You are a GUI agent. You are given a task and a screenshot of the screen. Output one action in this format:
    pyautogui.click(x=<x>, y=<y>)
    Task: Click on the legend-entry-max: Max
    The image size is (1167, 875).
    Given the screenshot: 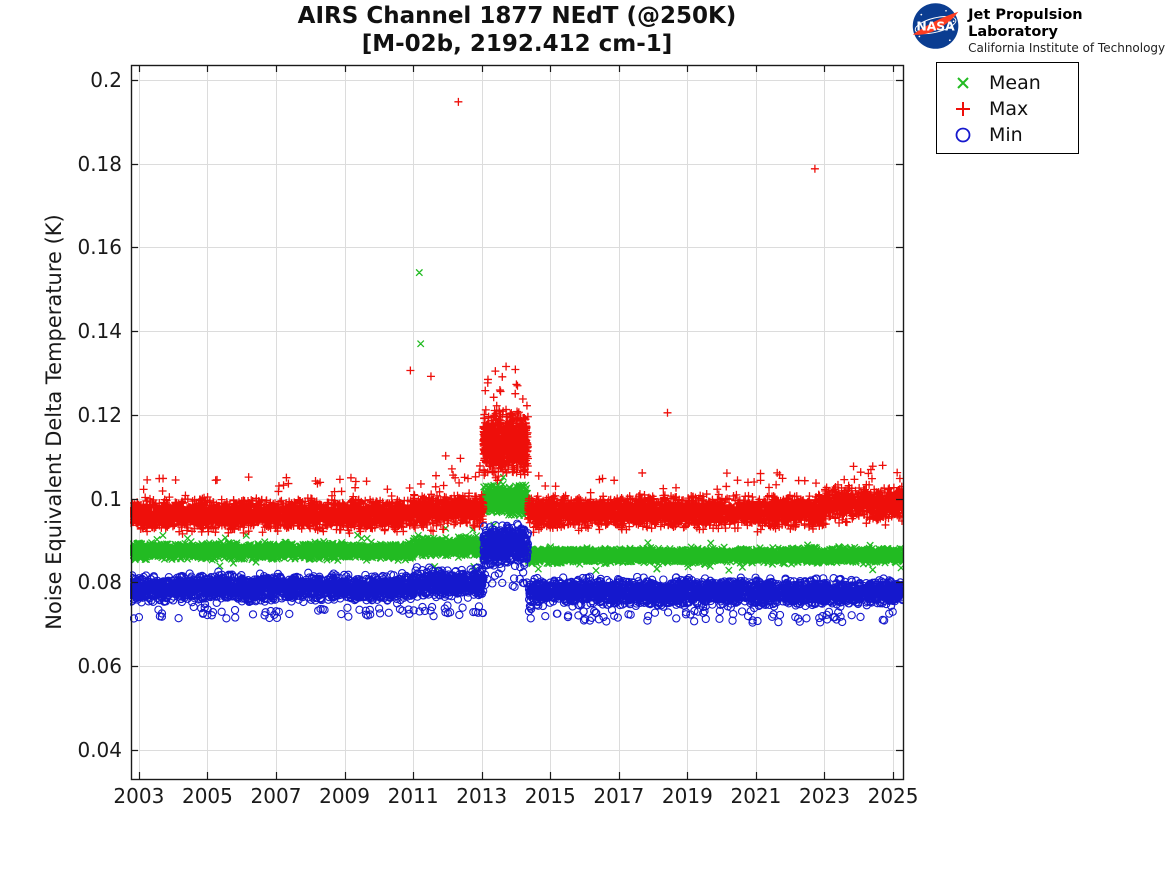 What is the action you would take?
    pyautogui.click(x=1007, y=109)
    